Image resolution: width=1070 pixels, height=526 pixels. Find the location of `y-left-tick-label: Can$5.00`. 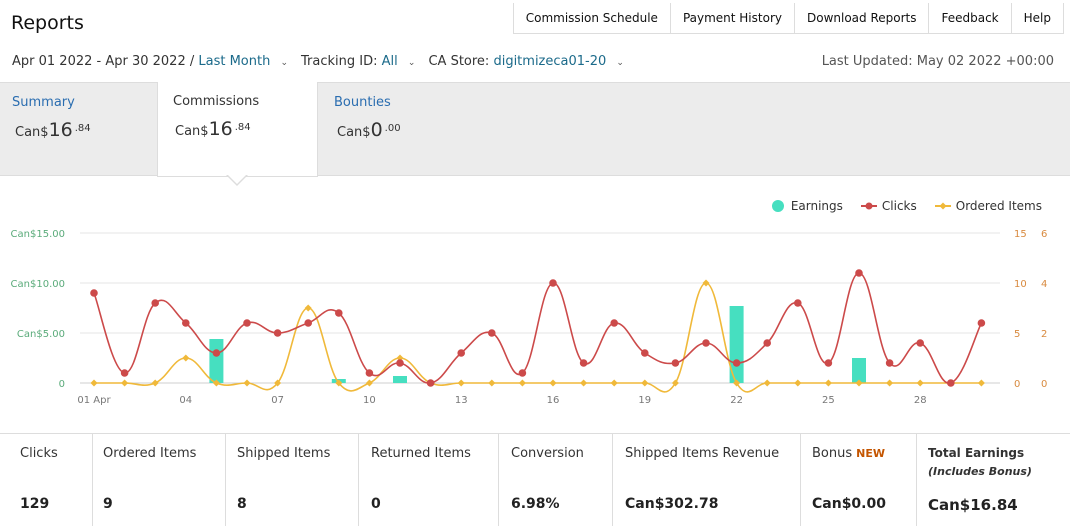

y-left-tick-label: Can$5.00 is located at coordinates (41, 334).